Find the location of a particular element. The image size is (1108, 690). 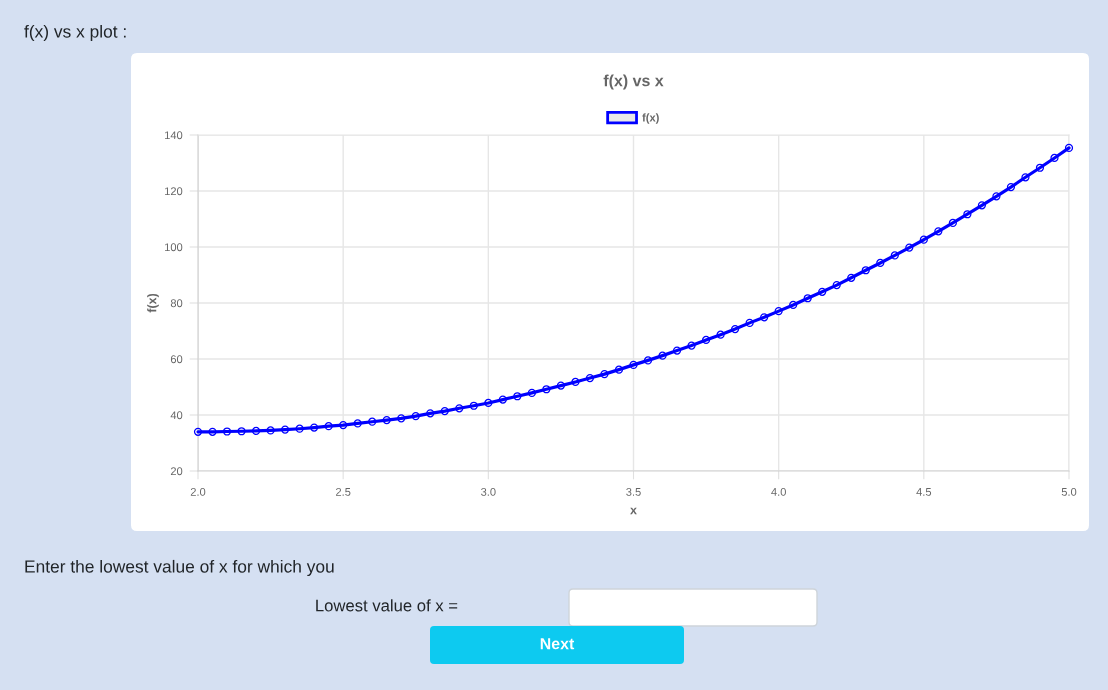

text: Lowest value of x = is located at coordinates (387, 605).